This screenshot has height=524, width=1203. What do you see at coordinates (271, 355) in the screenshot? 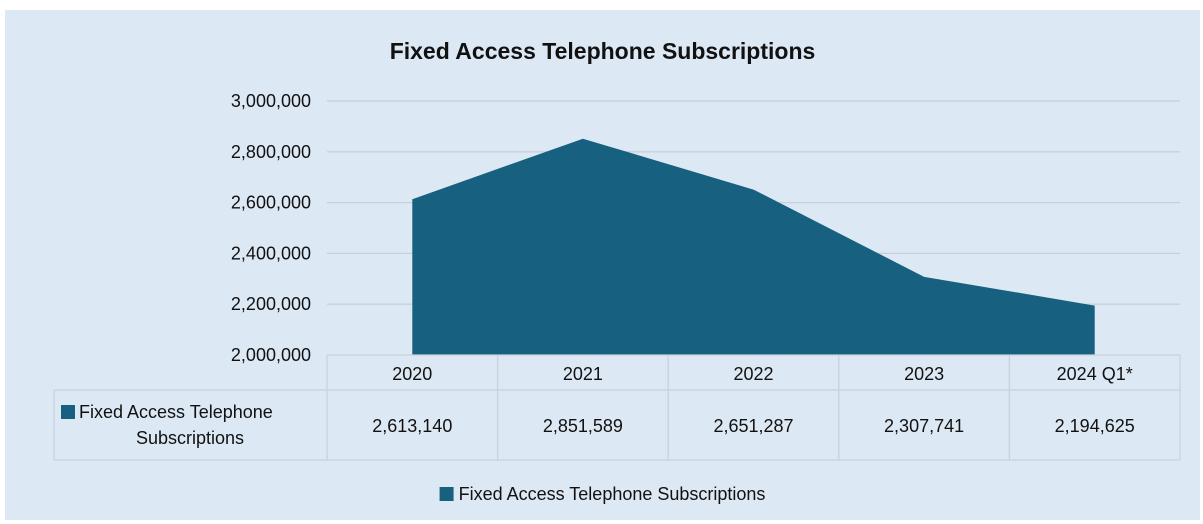
I see `y-tick-label: 2,000,000` at bounding box center [271, 355].